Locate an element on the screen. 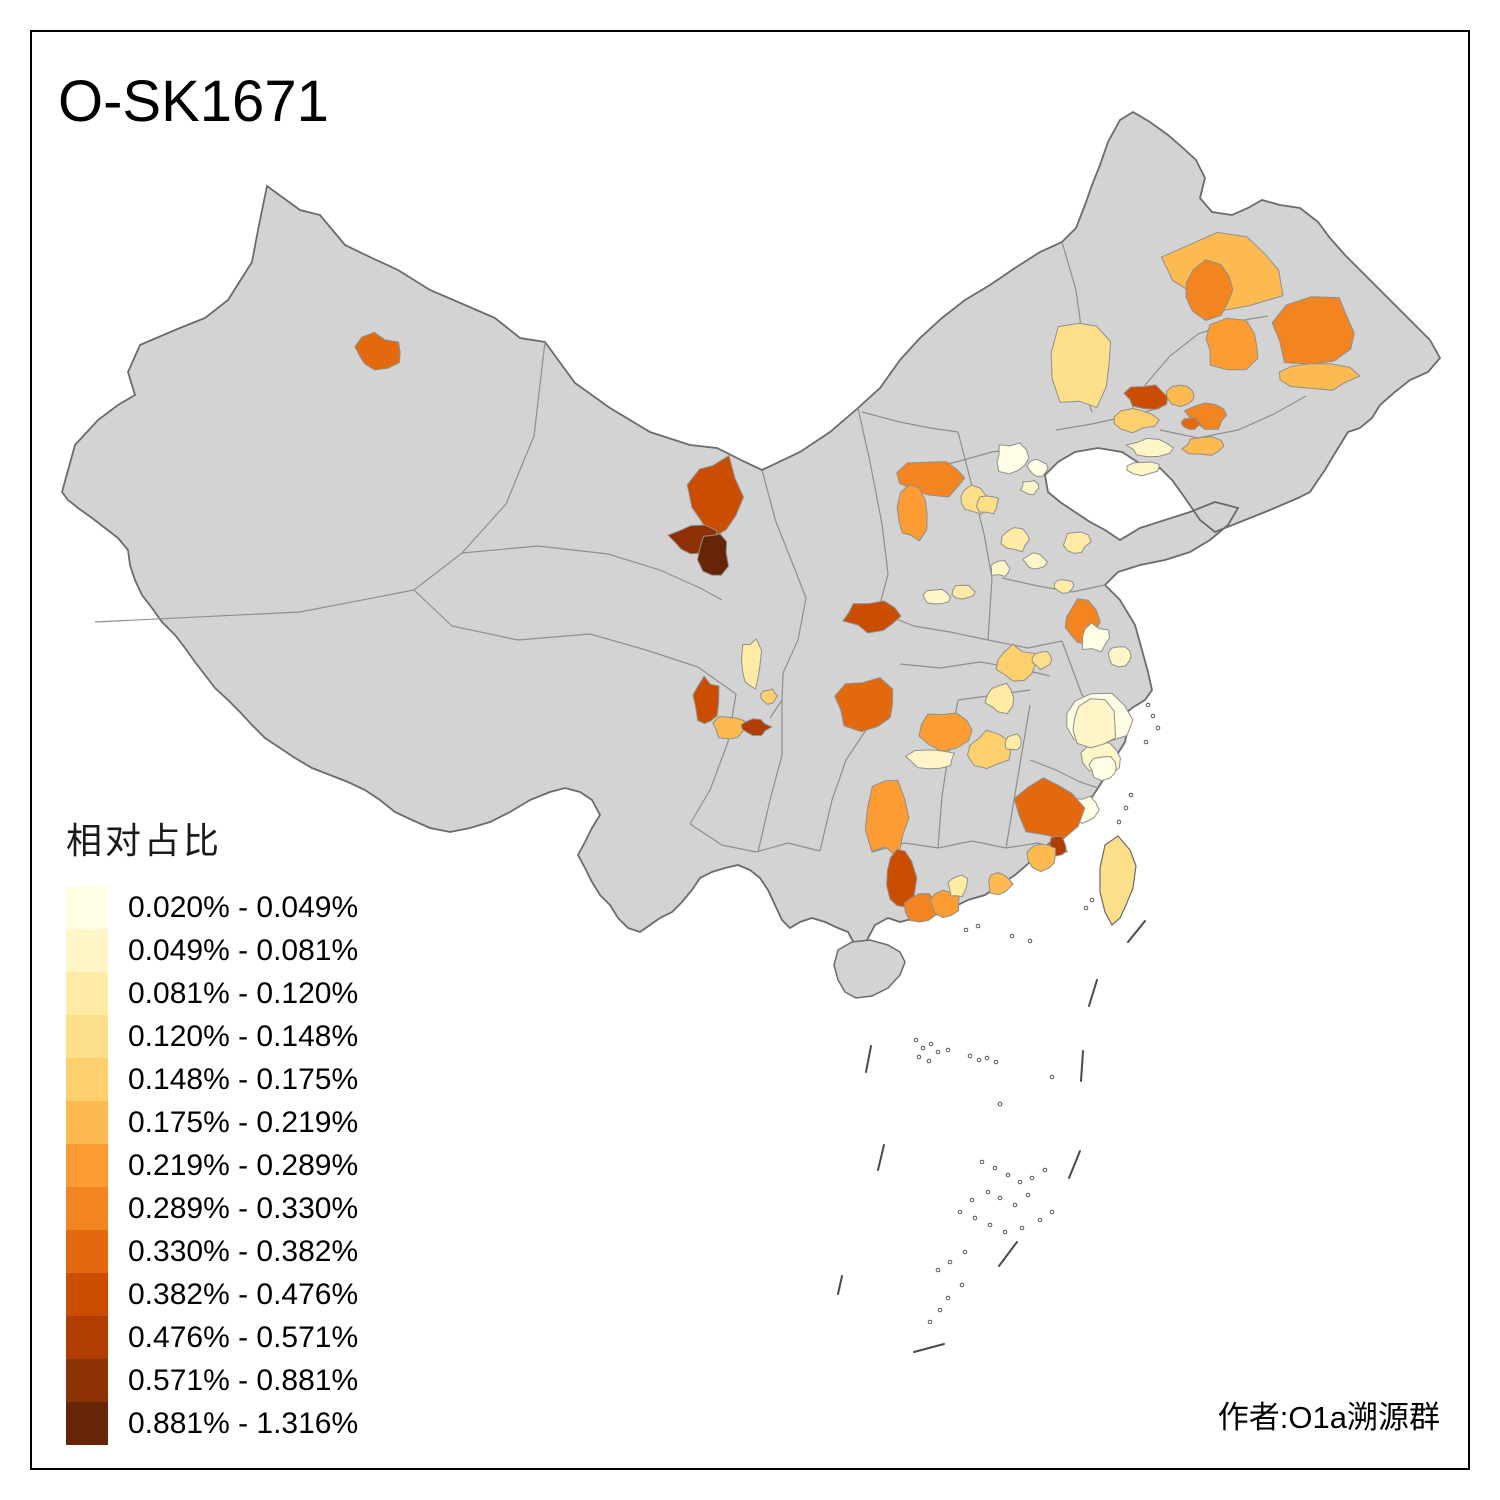 The height and width of the screenshot is (1500, 1500). legend-item: 0.289% - 0.330% is located at coordinates (212, 1208).